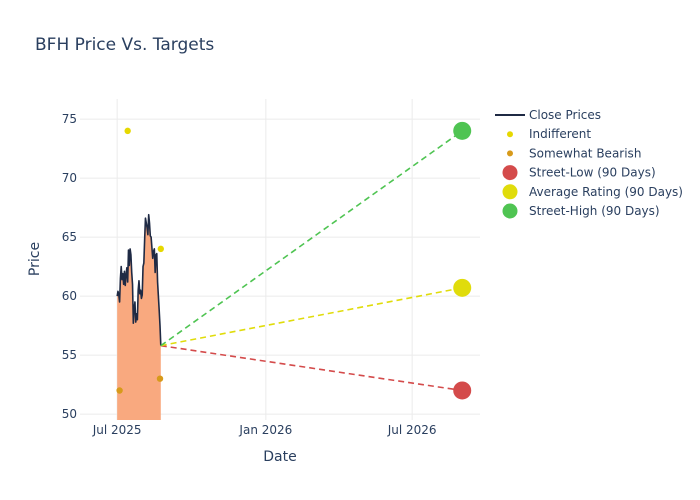 The image size is (700, 500). Describe the element at coordinates (594, 211) in the screenshot. I see `legend-label: Street-High (90 Days)` at that location.